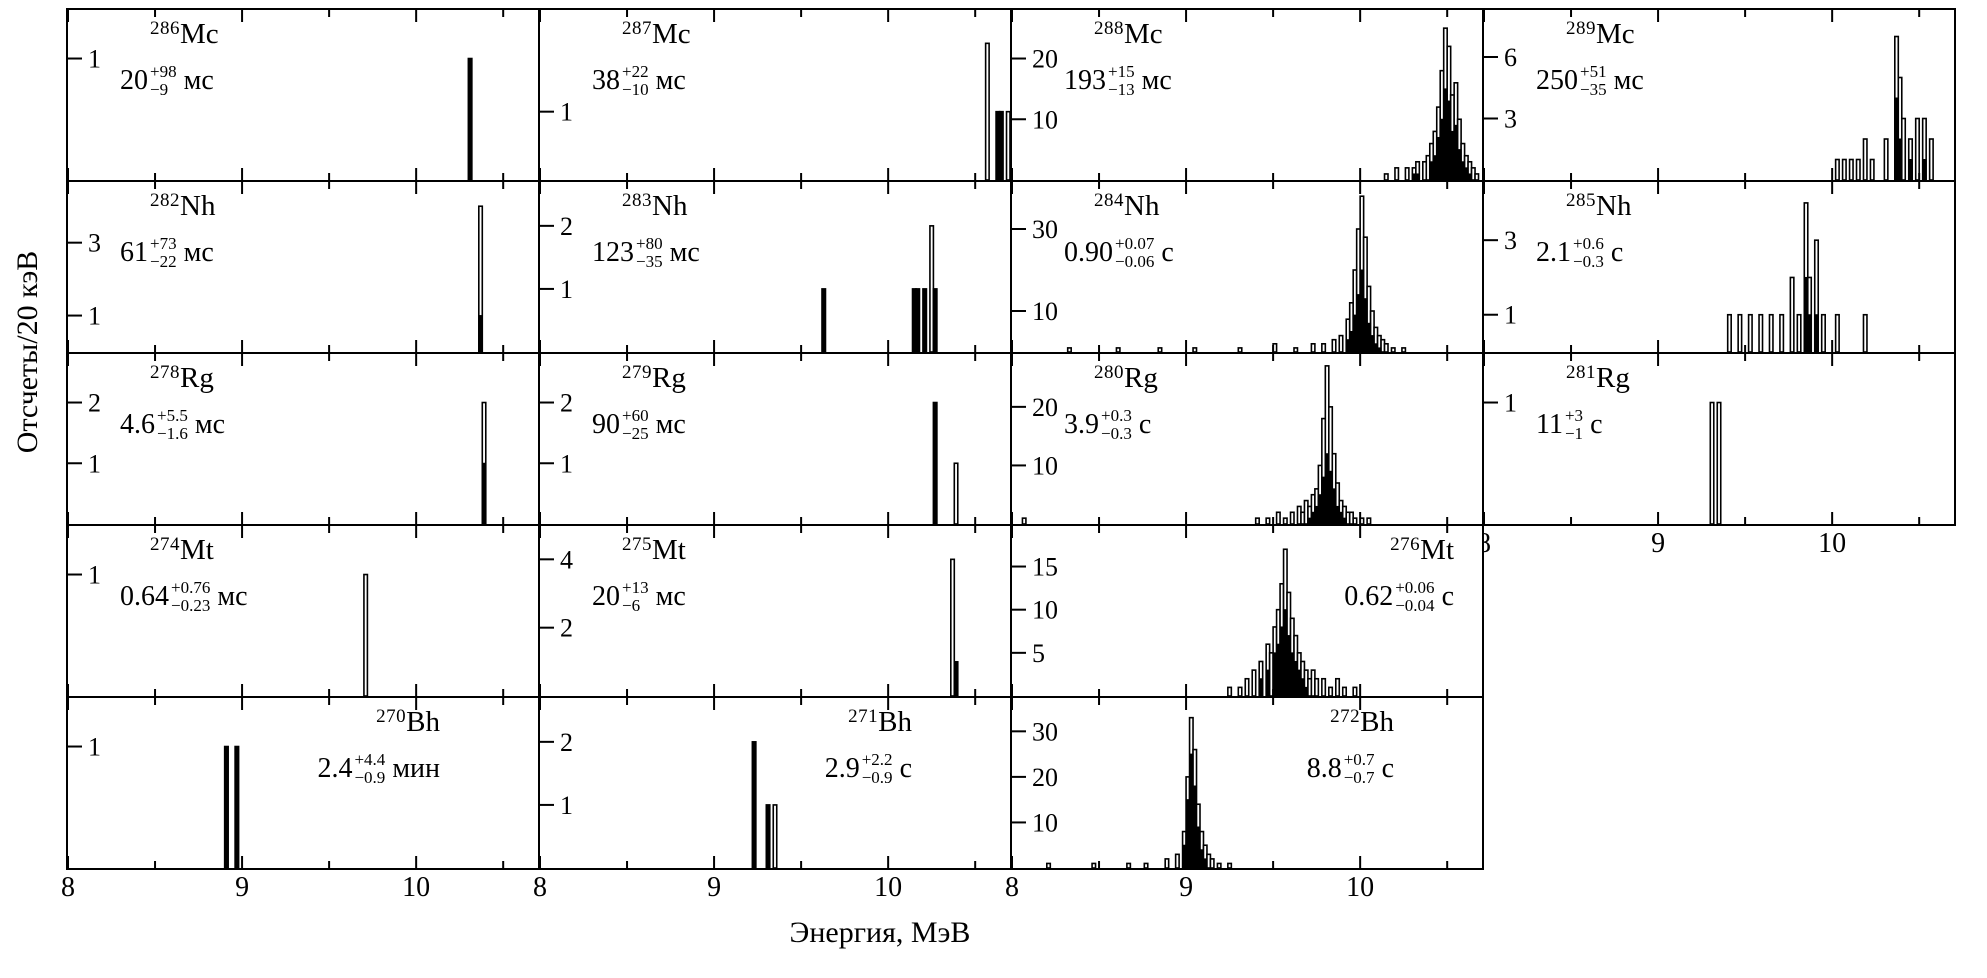 This screenshot has height=978, width=1987. I want to click on half-life-minus-error: −25, so click(635, 433).